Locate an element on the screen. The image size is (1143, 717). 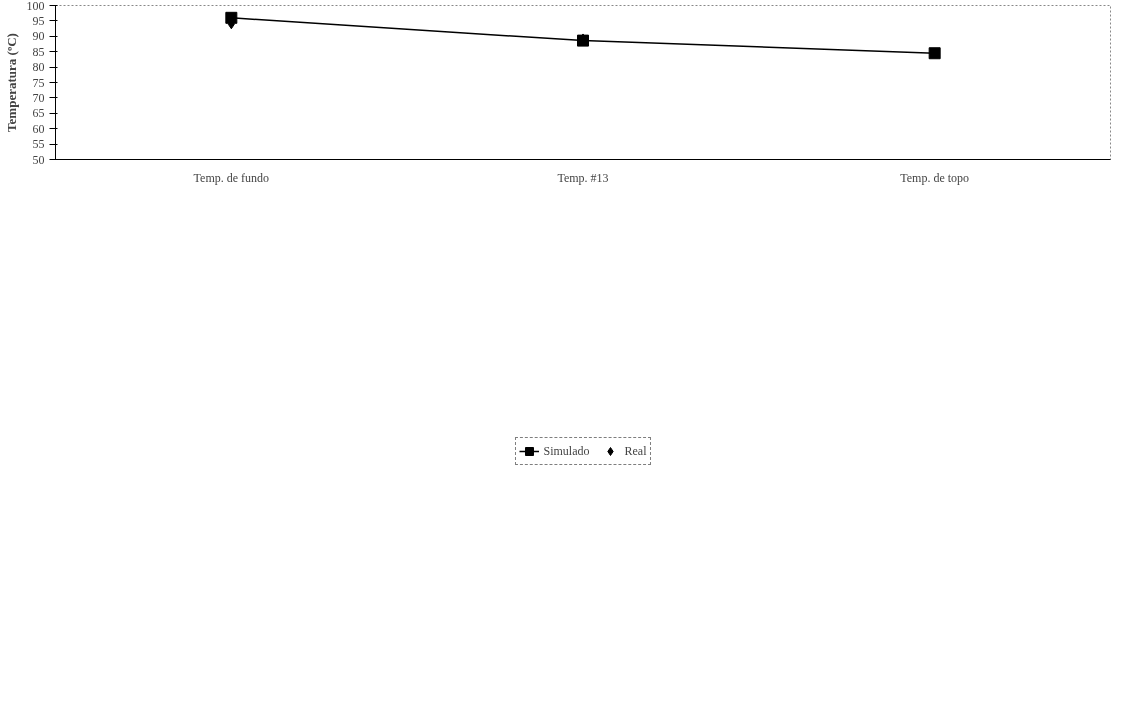
y-tick-label: 60 is located at coordinates (38, 128).